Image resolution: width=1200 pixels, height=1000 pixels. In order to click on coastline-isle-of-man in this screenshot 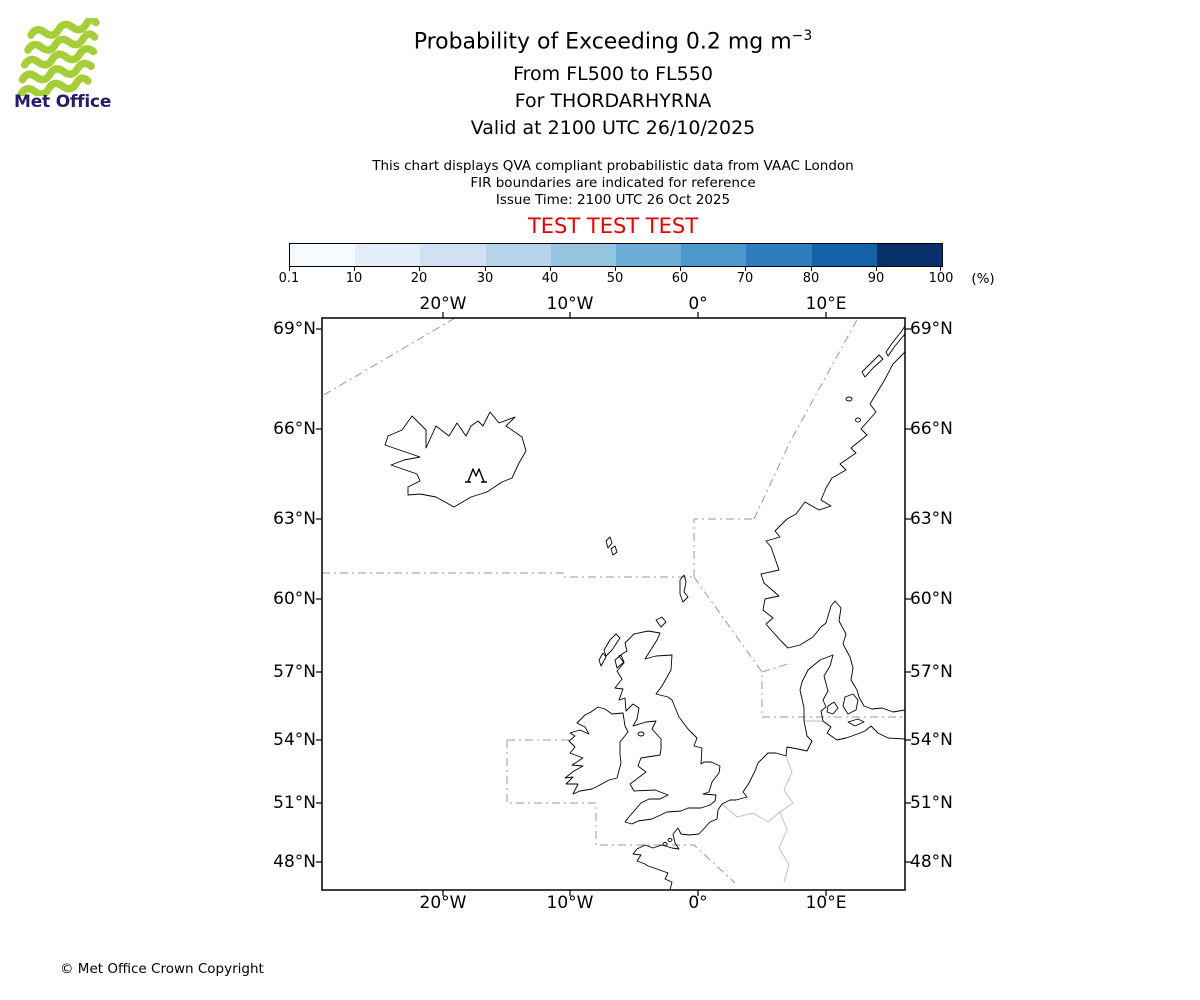, I will do `click(641, 734)`.